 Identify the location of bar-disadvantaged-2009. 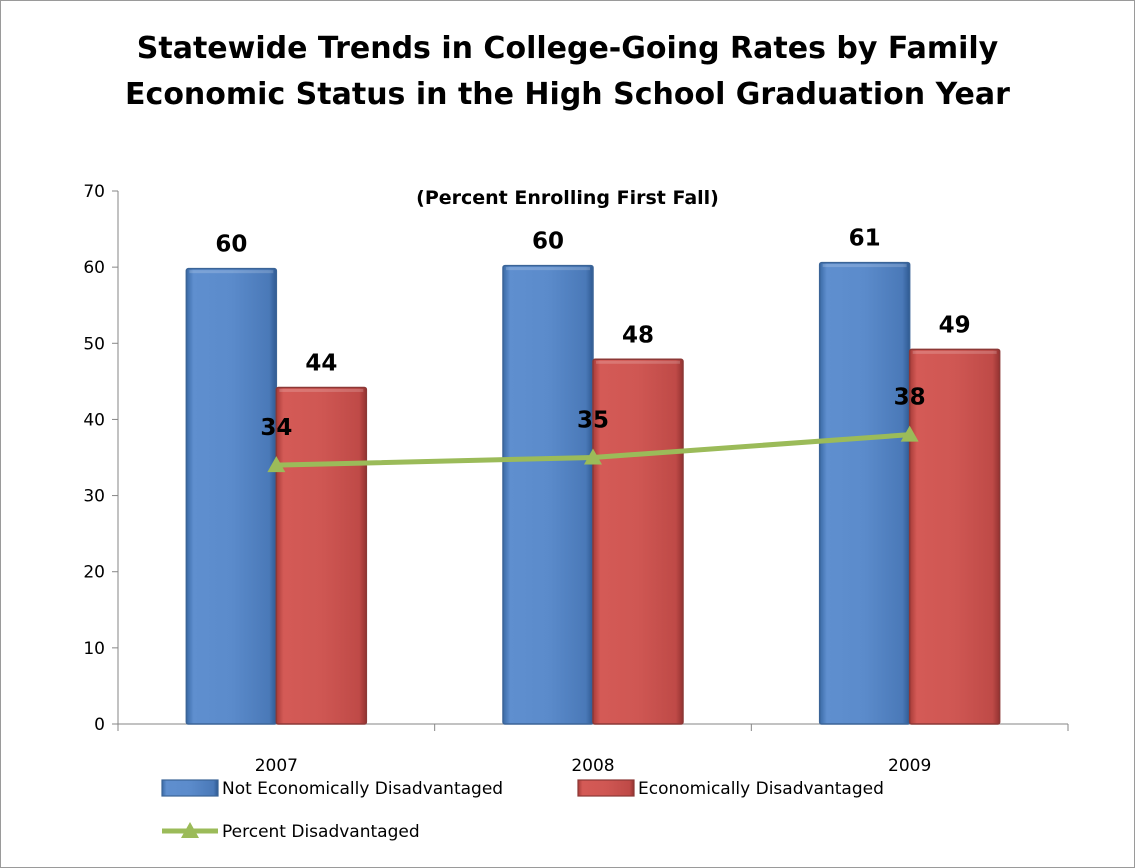
(954, 536).